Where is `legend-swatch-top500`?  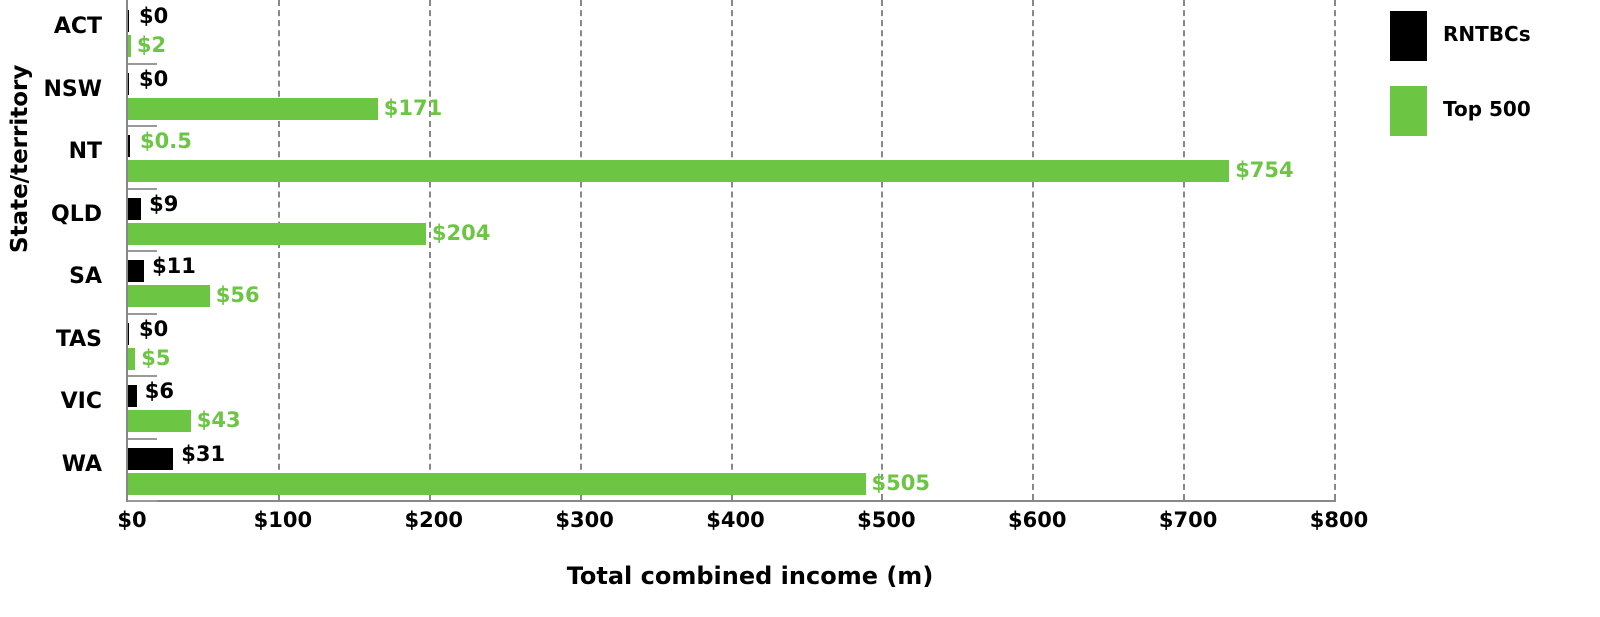 legend-swatch-top500 is located at coordinates (1408, 111).